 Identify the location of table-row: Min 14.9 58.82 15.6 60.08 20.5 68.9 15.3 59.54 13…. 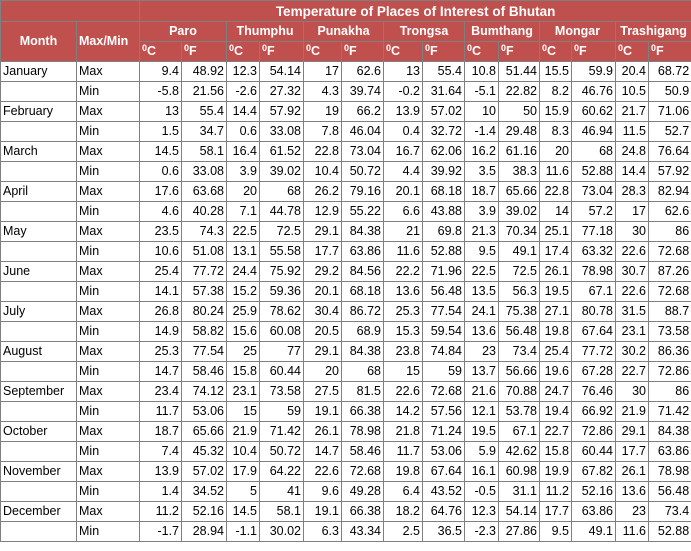
(345, 331).